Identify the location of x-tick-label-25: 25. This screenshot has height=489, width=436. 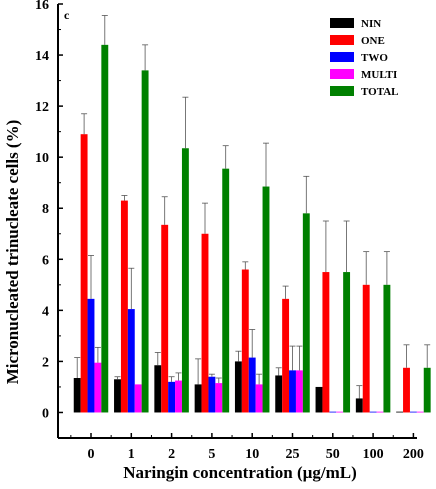
(293, 454).